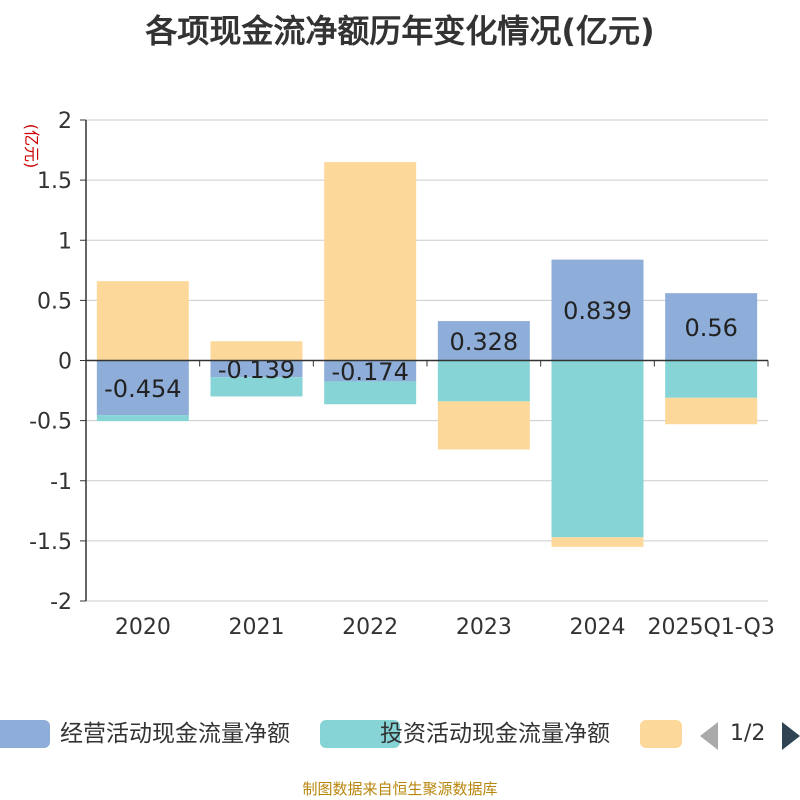  Describe the element at coordinates (710, 627) in the screenshot. I see `x-tick-label: 2025Q1-Q3` at that location.